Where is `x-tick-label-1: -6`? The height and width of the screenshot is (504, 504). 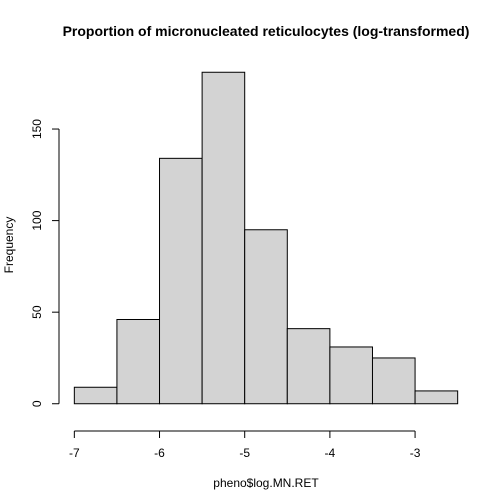 x-tick-label-1: -6 is located at coordinates (159, 453).